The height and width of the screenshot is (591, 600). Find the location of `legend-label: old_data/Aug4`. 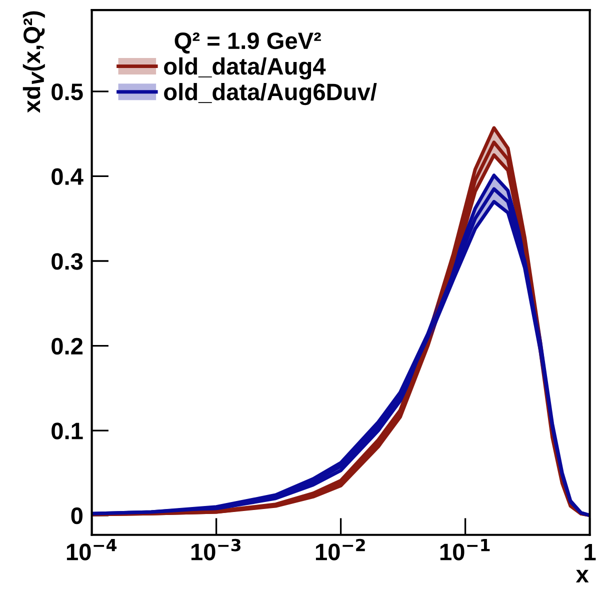

legend-label: old_data/Aug4 is located at coordinates (245, 68).